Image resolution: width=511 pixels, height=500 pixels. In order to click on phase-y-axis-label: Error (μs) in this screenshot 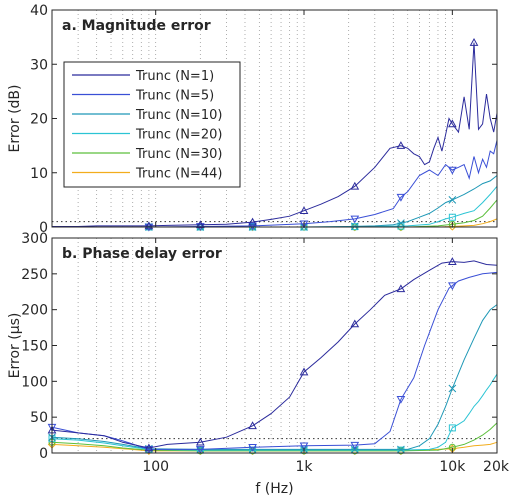, I will do `click(15, 346)`.